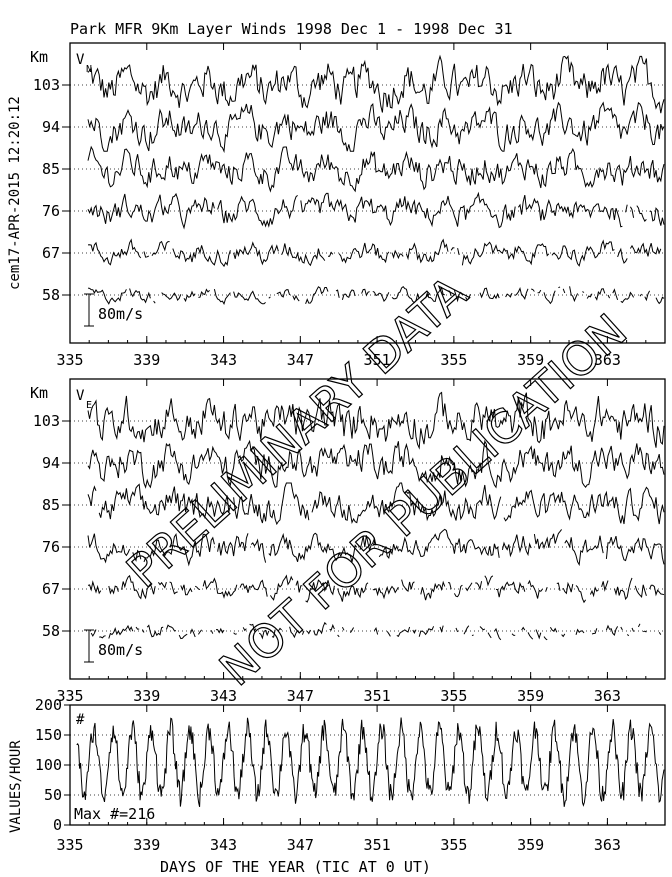  What do you see at coordinates (120, 314) in the screenshot?
I see `panel-vn-scale-label: 80m/s` at bounding box center [120, 314].